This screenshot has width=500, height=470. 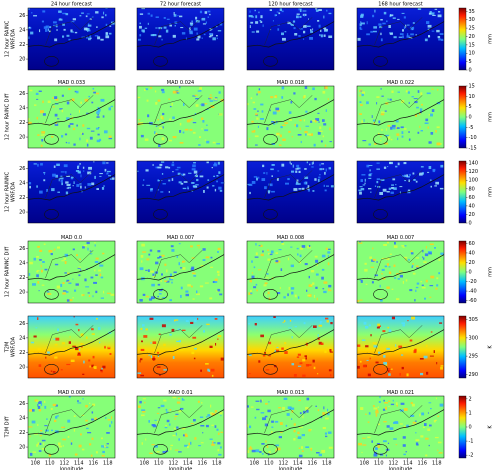 I want to click on colorbar-tick-label: 35, so click(x=472, y=12).